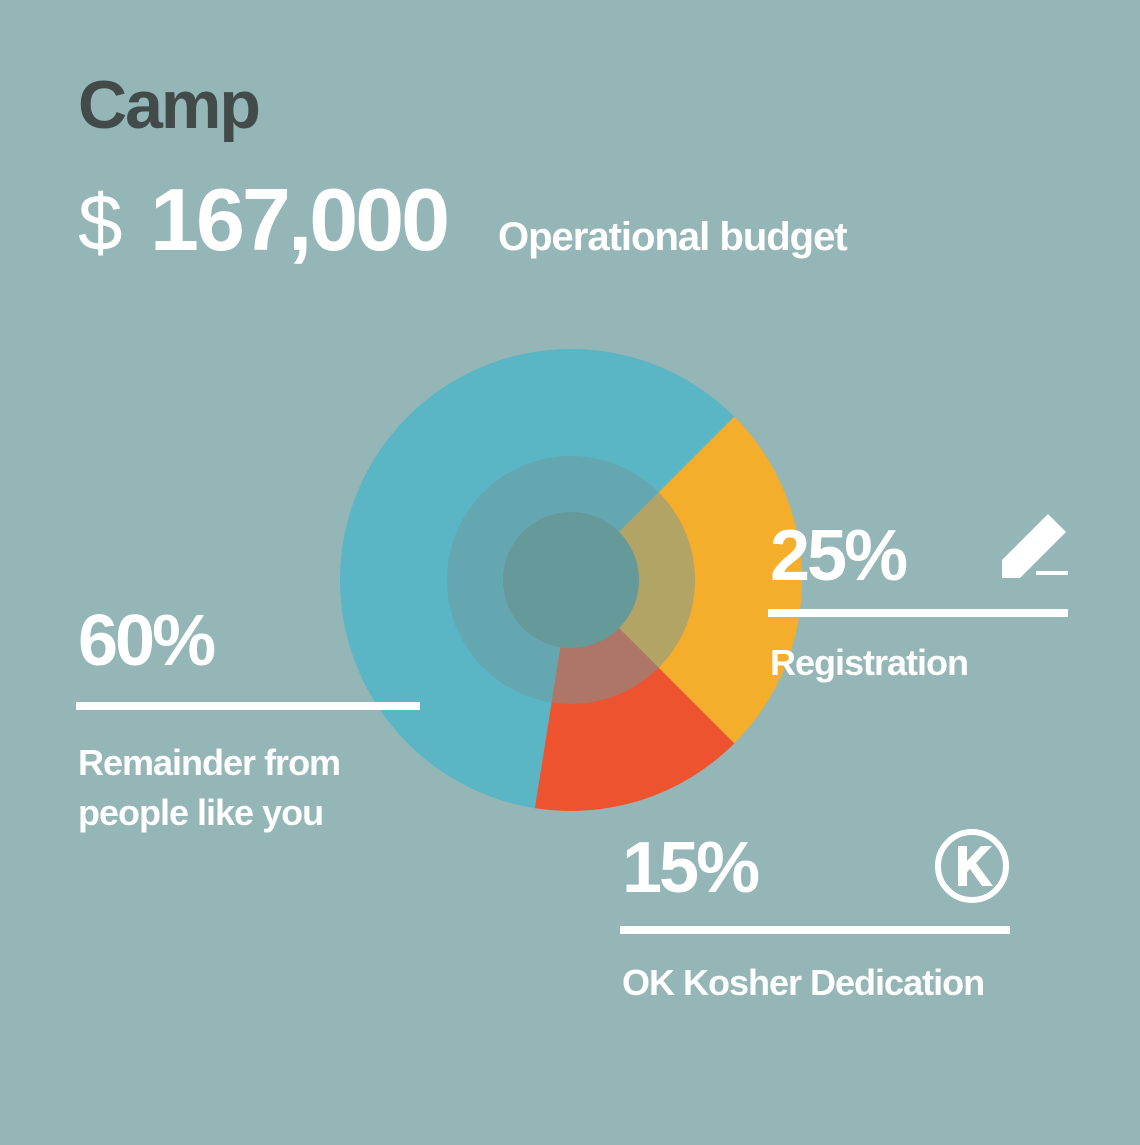 Image resolution: width=1140 pixels, height=1145 pixels. Describe the element at coordinates (146, 641) in the screenshot. I see `value-label: 60%` at that location.